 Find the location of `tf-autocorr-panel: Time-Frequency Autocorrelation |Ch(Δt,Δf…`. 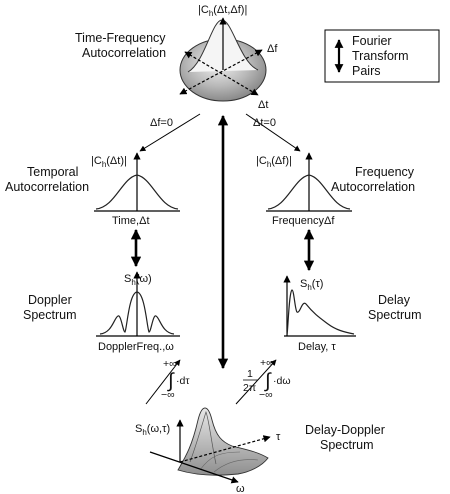

tf-autocorr-panel: Time-Frequency Autocorrelation |Ch(Δt,Δf… is located at coordinates (176, 57).